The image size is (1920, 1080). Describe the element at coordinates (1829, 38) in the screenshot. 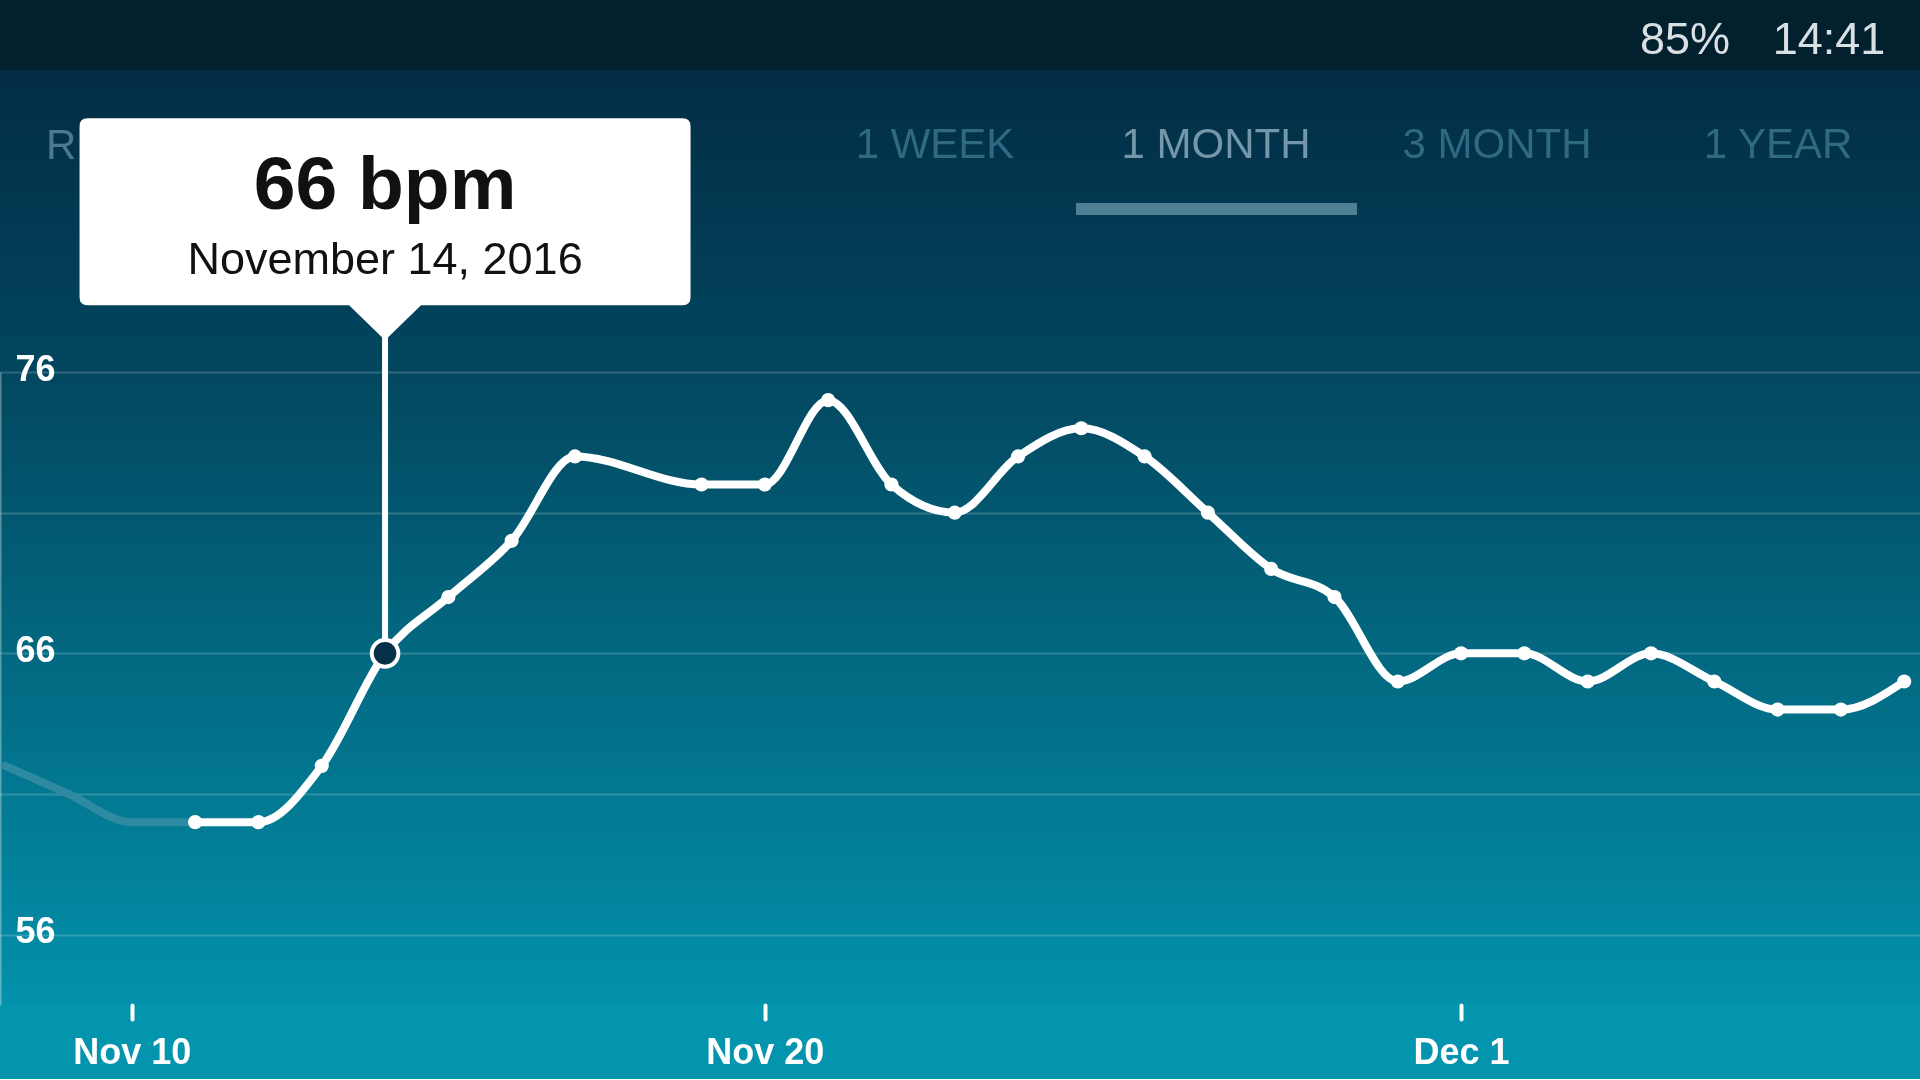

I see `text: 14:41` at that location.